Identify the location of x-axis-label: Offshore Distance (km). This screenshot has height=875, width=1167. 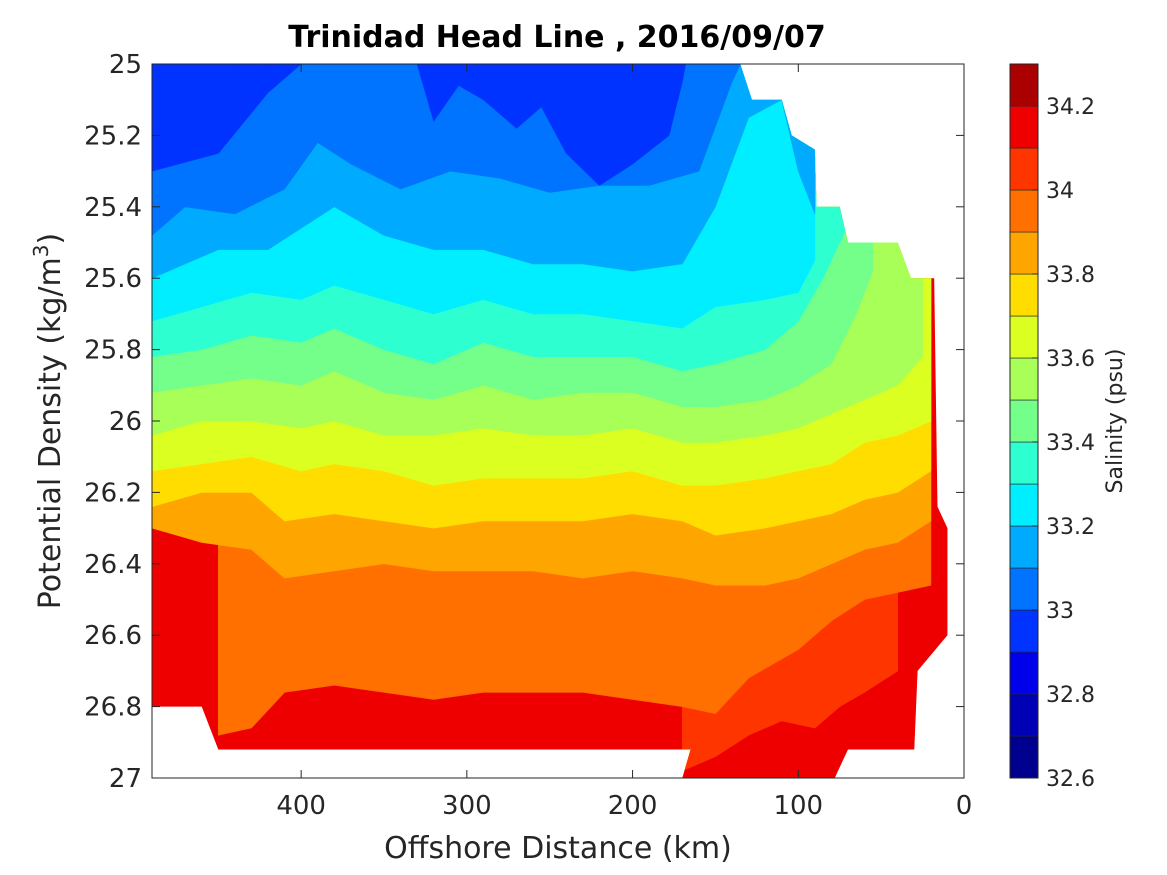
(558, 848).